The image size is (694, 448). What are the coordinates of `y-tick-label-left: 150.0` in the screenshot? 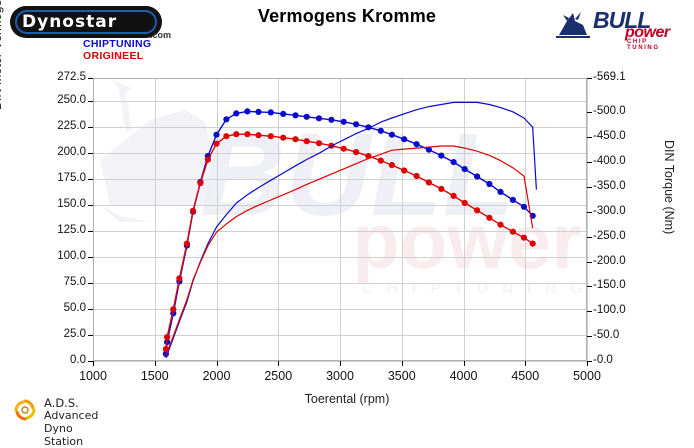 It's located at (71, 204).